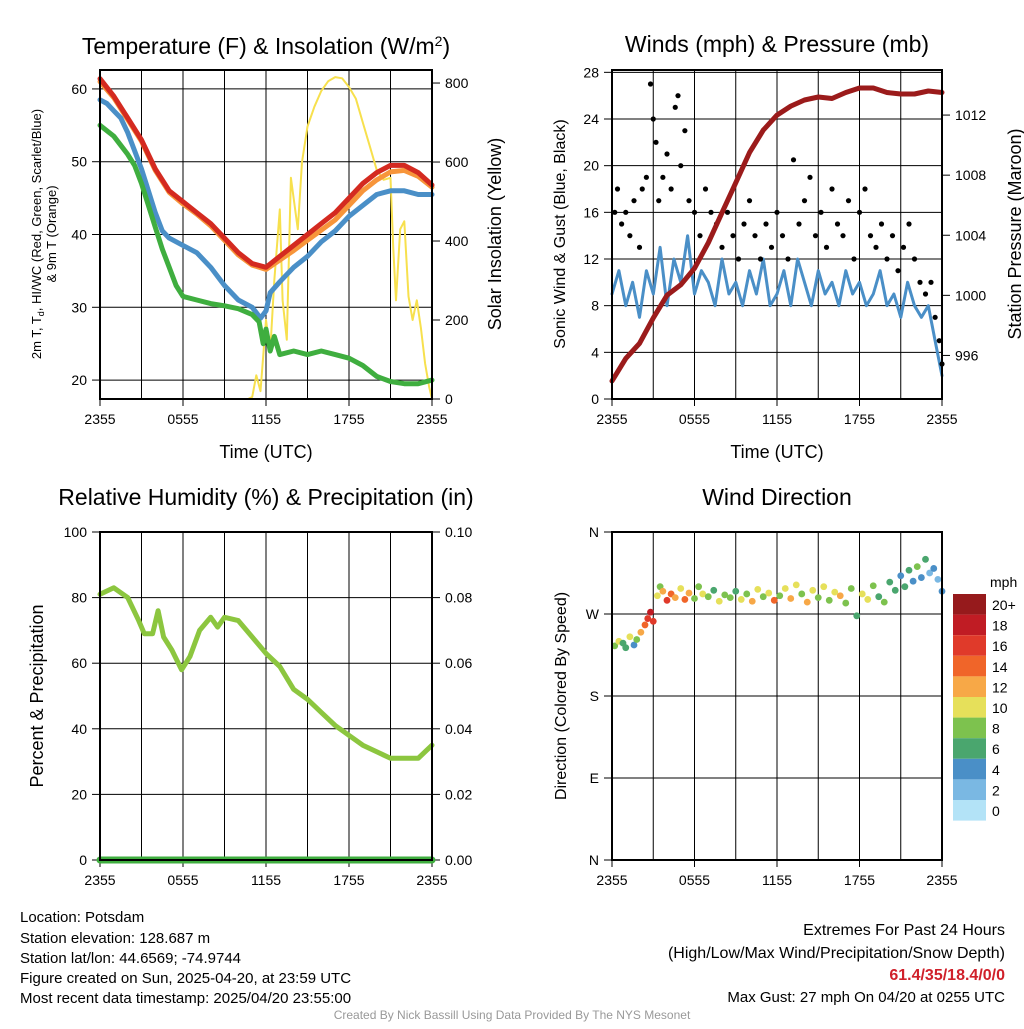  I want to click on panel-3: N E S W N 2355 0555 1155 1755 2355, so click(772, 706).